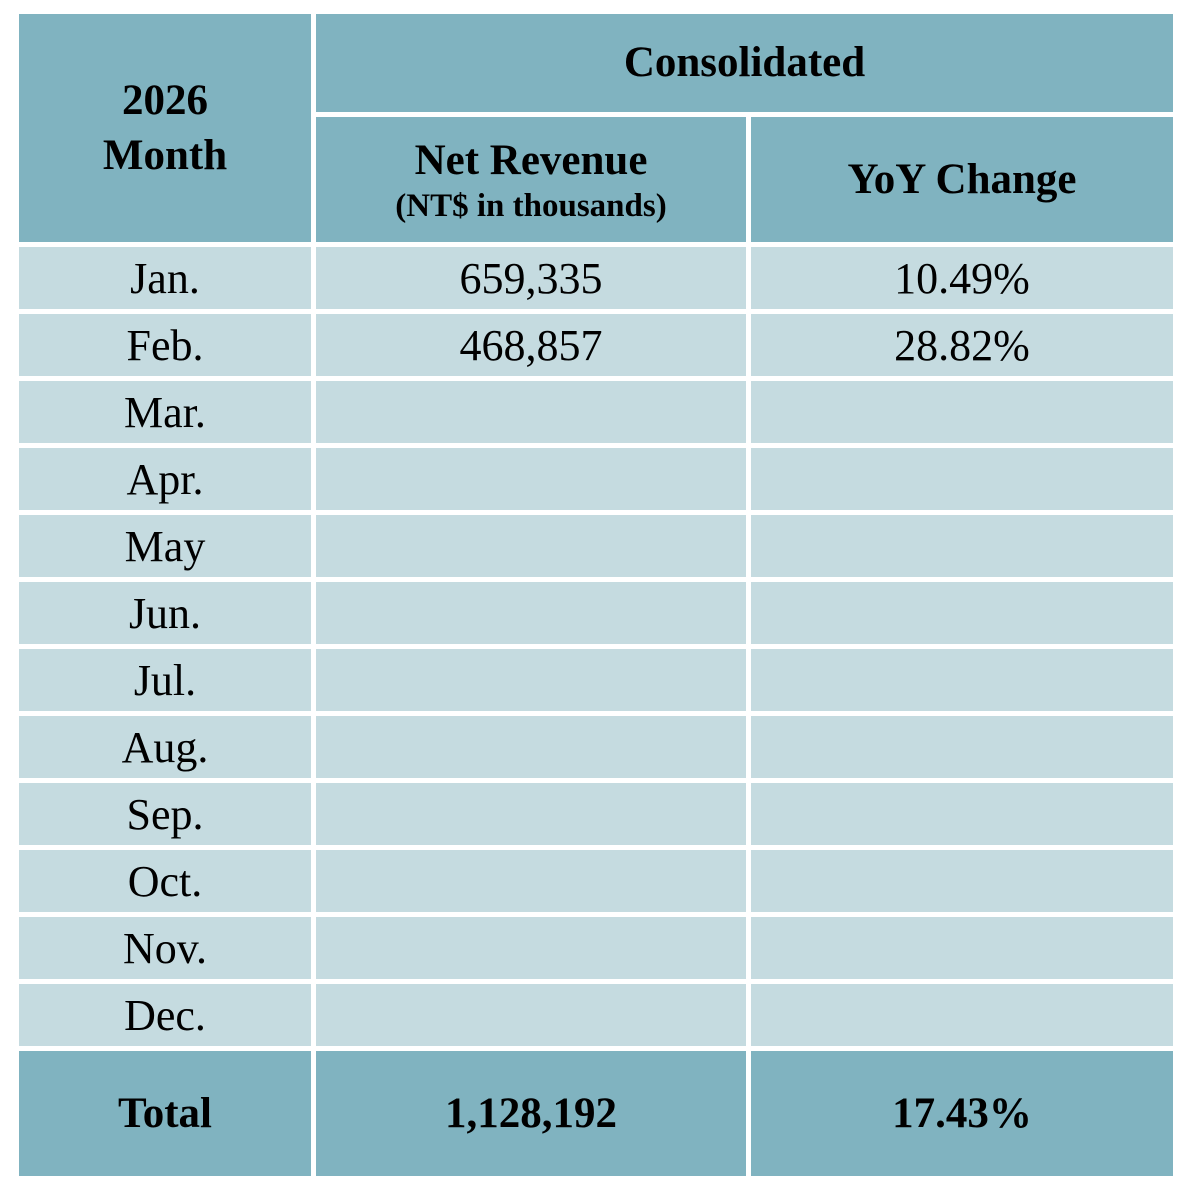  I want to click on table-row-jun: Jun., so click(596, 613).